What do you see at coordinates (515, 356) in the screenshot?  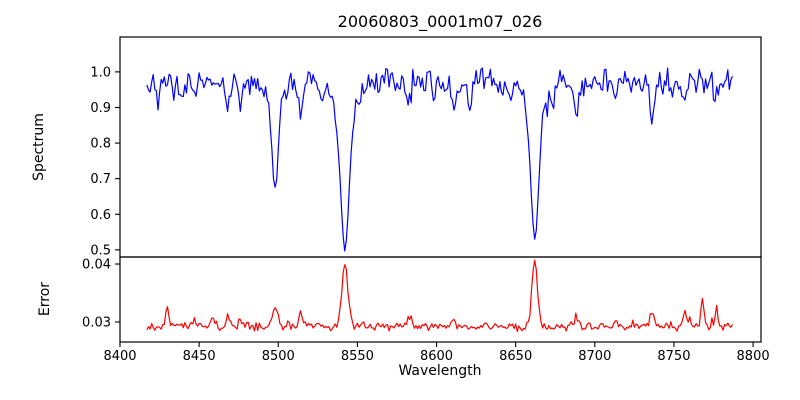 I see `x-tick-label: 8650` at bounding box center [515, 356].